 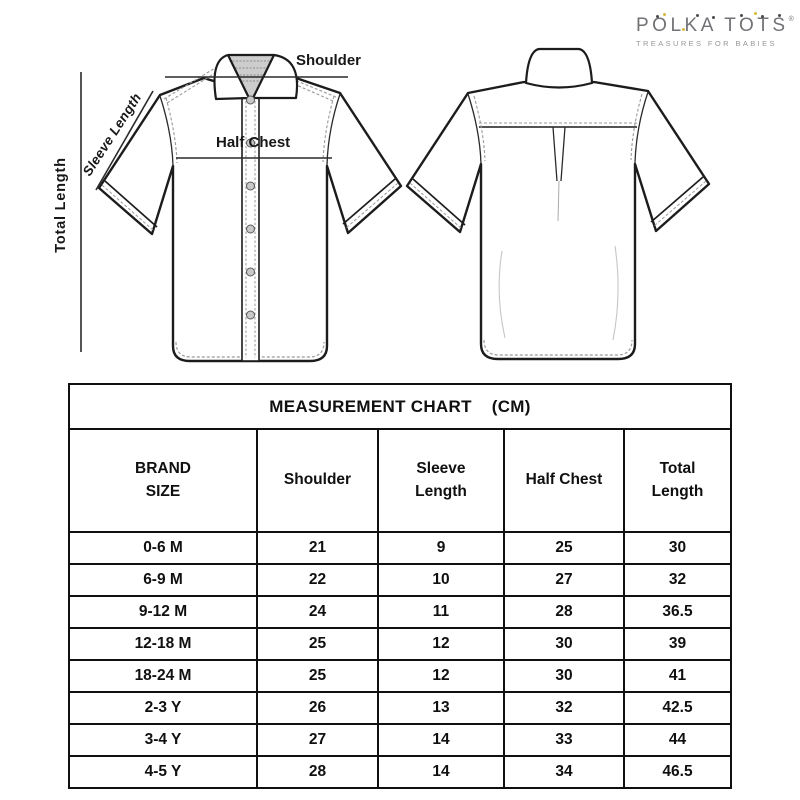 I want to click on half-chest-label: Half Chest, so click(x=253, y=142).